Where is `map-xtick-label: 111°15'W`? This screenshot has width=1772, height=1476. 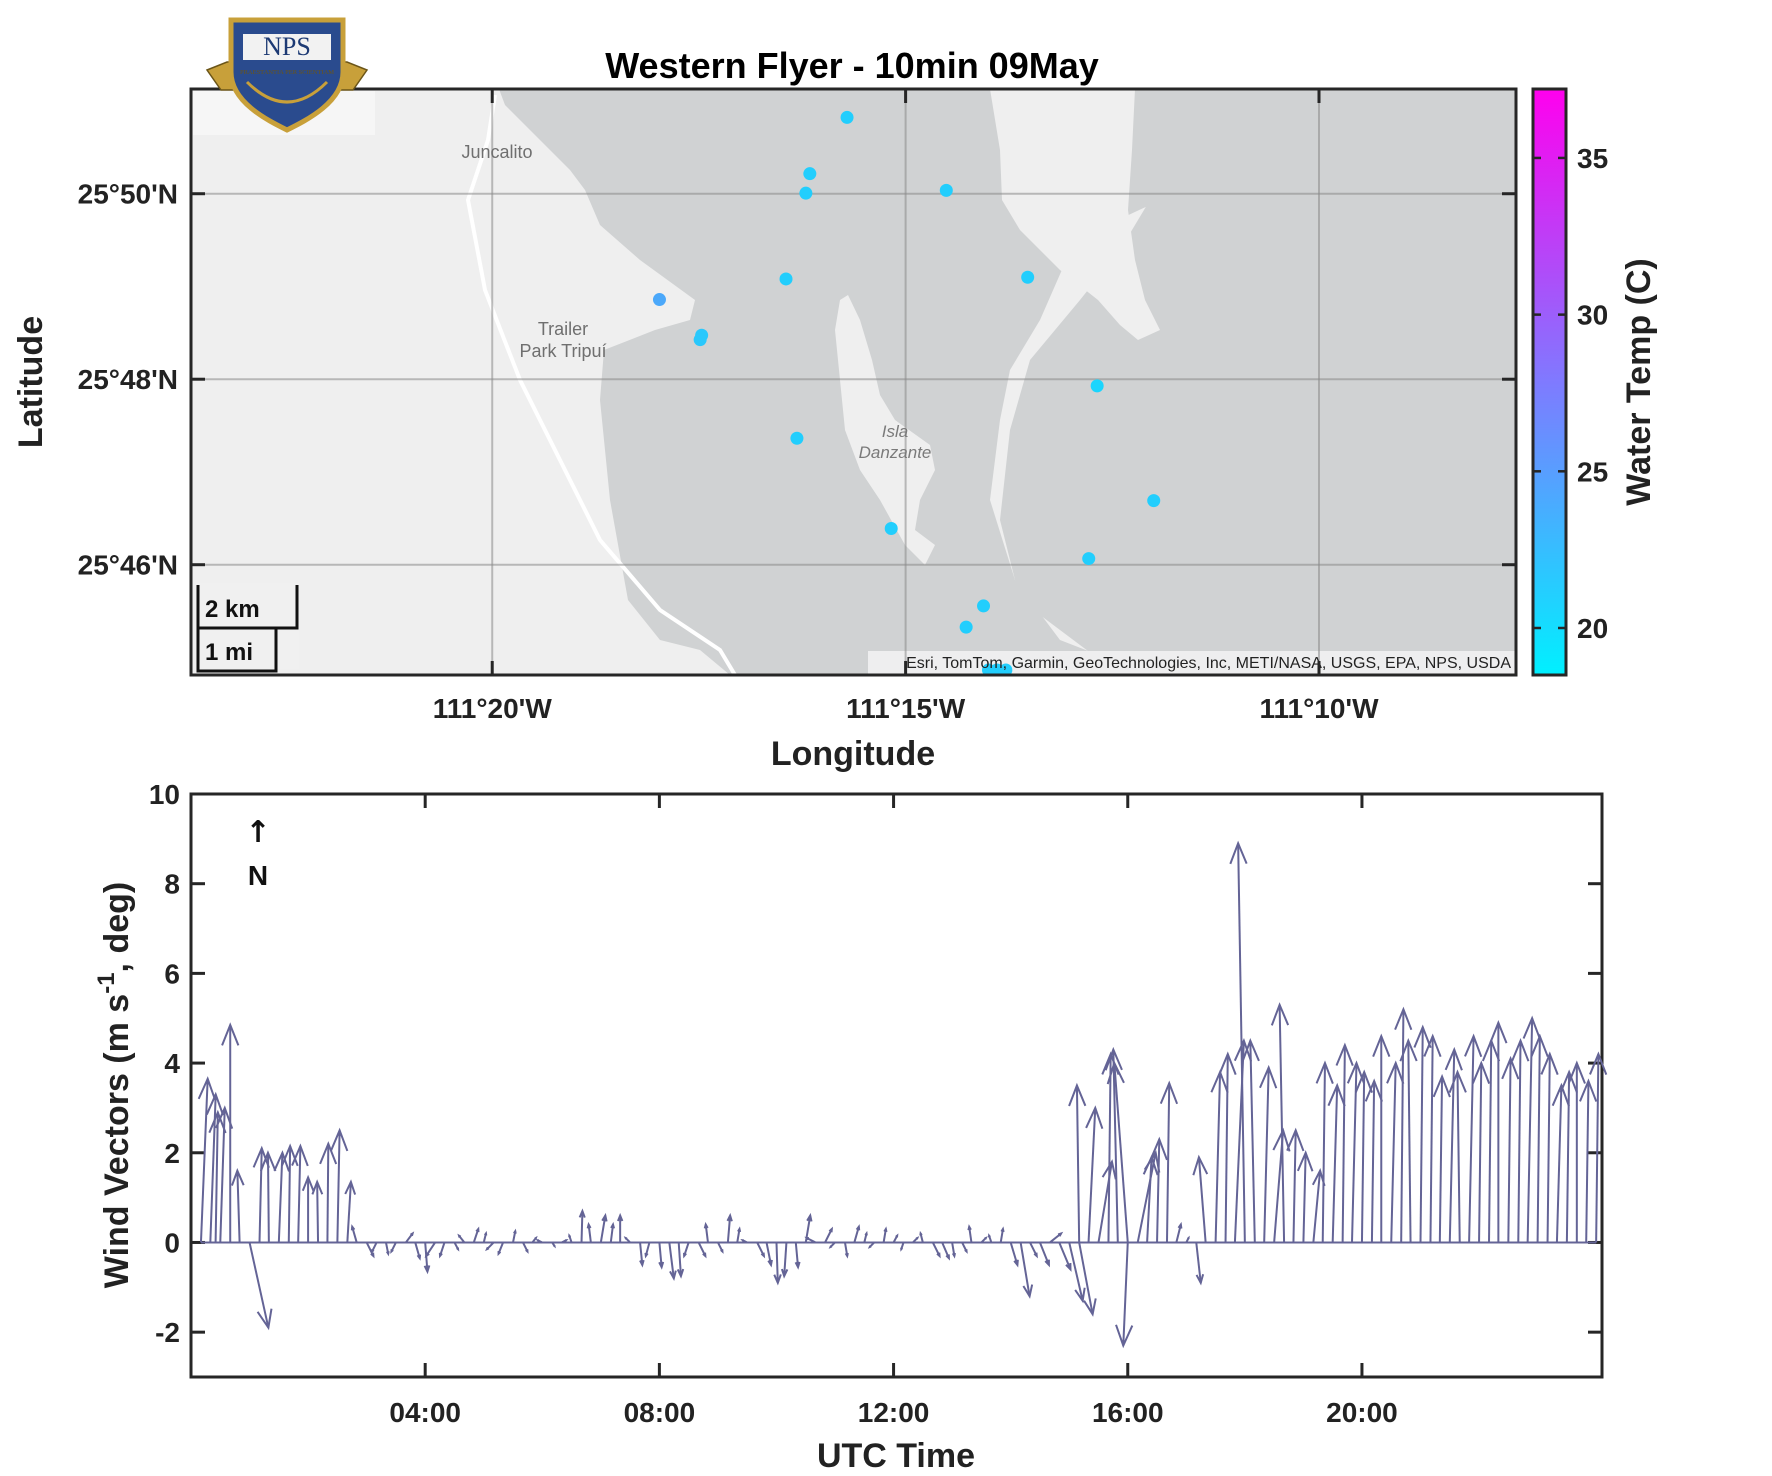 map-xtick-label: 111°15'W is located at coordinates (906, 708).